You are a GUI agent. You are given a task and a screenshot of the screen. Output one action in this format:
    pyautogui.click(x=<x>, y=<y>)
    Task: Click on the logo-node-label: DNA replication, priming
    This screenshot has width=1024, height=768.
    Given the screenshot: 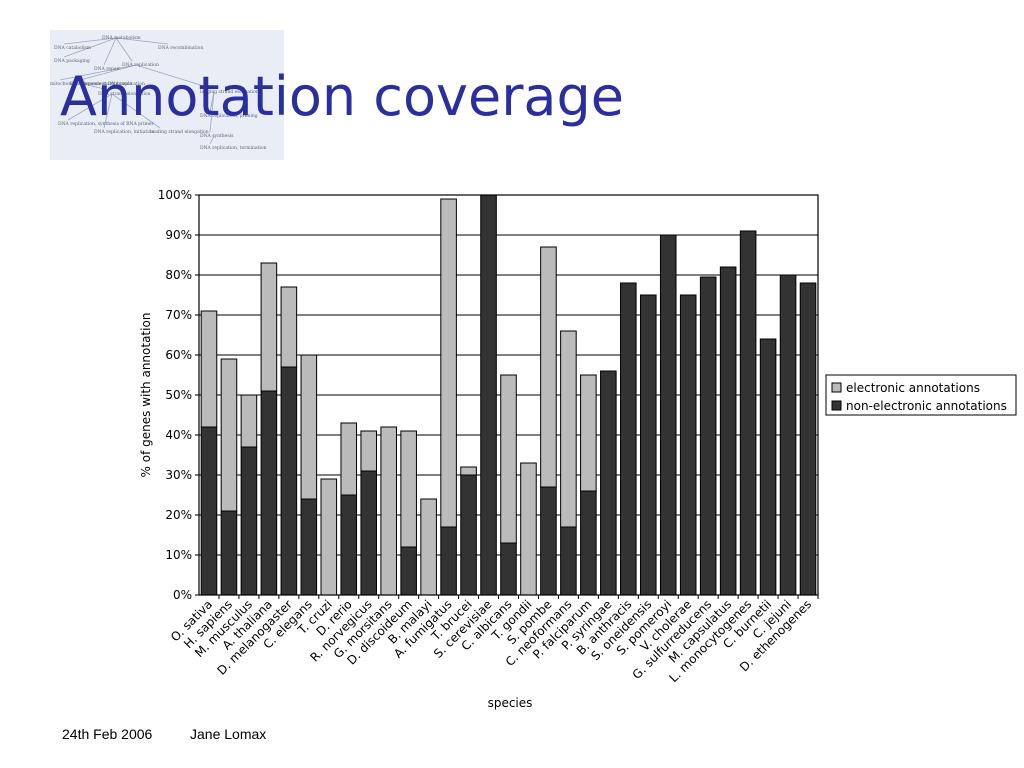 What is the action you would take?
    pyautogui.click(x=229, y=116)
    